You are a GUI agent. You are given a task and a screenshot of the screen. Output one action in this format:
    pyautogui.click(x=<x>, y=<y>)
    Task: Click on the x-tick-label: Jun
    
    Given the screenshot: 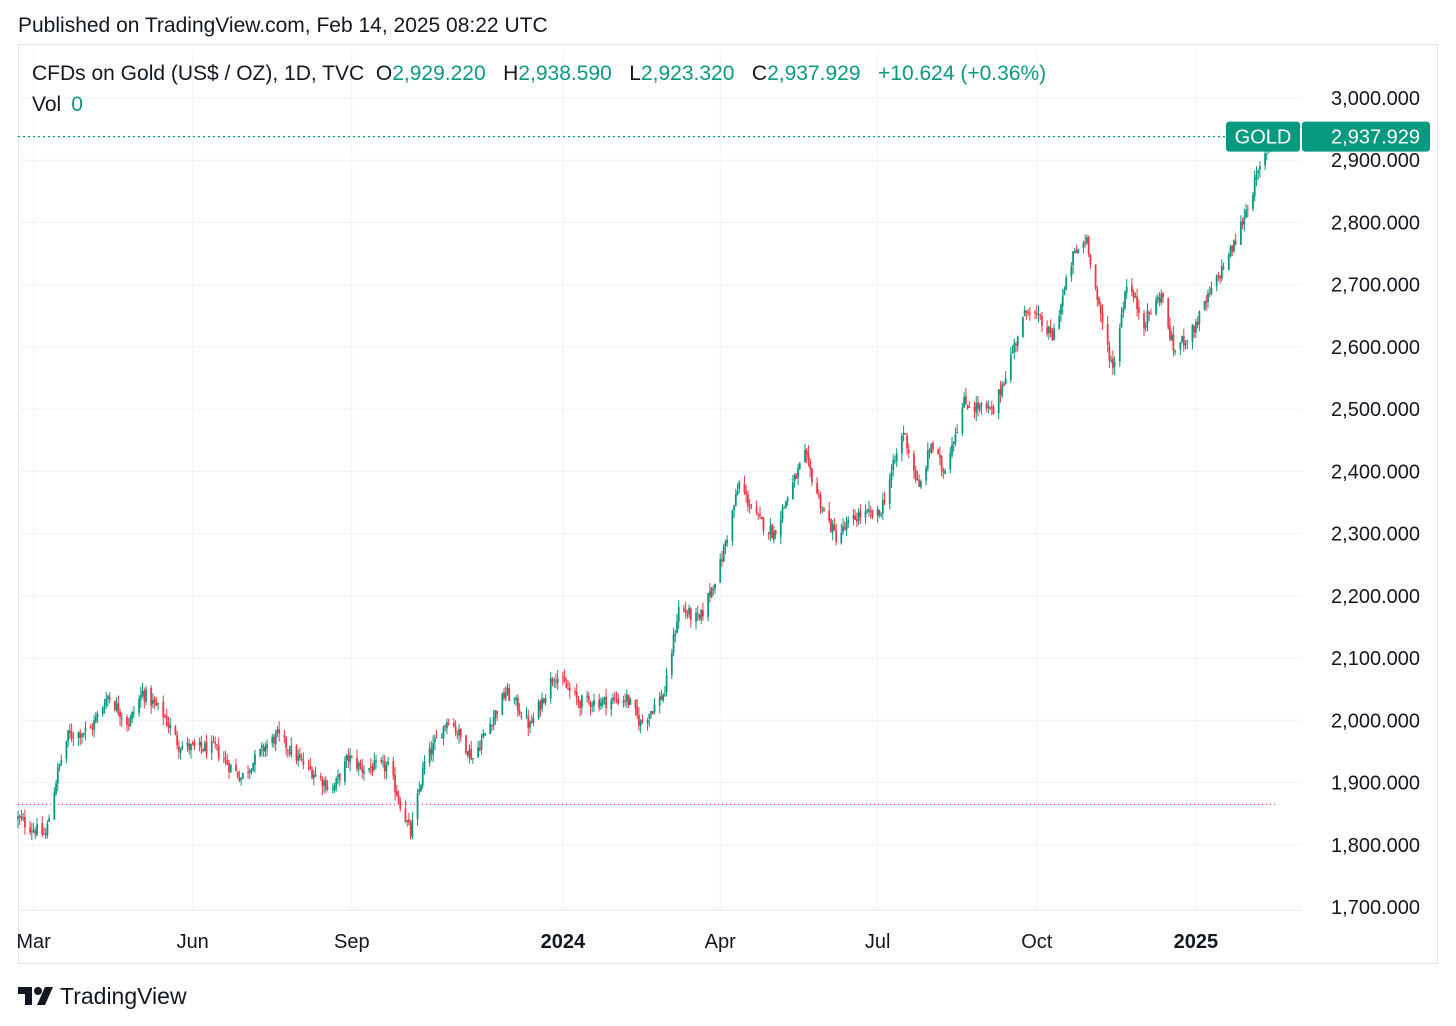 What is the action you would take?
    pyautogui.click(x=193, y=942)
    